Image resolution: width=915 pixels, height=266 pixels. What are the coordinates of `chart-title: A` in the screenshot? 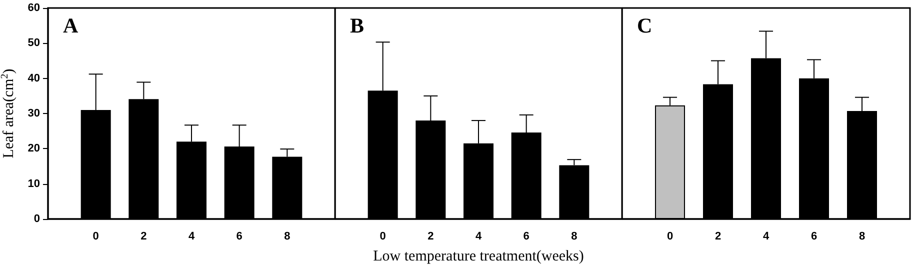 It's located at (71, 26).